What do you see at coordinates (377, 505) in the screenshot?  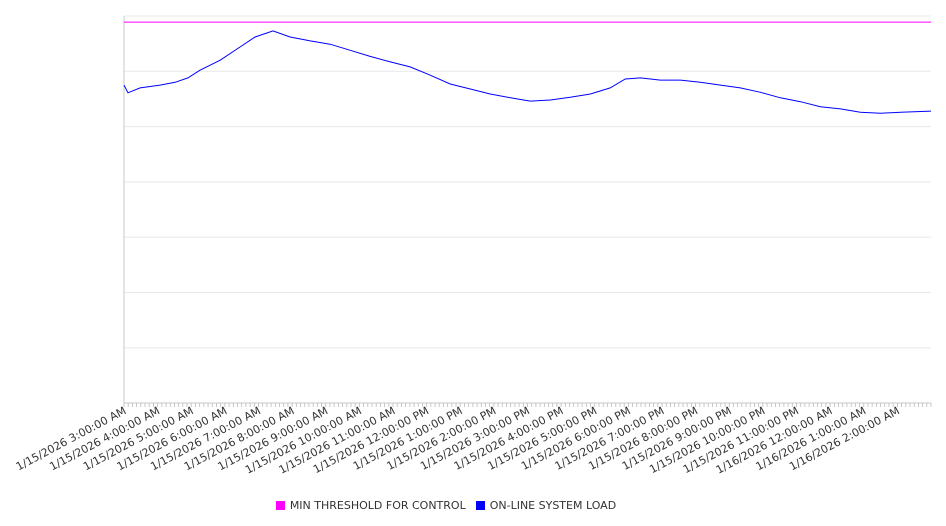 I see `legend-label: MIN THRESHOLD FOR CONTROL` at bounding box center [377, 505].